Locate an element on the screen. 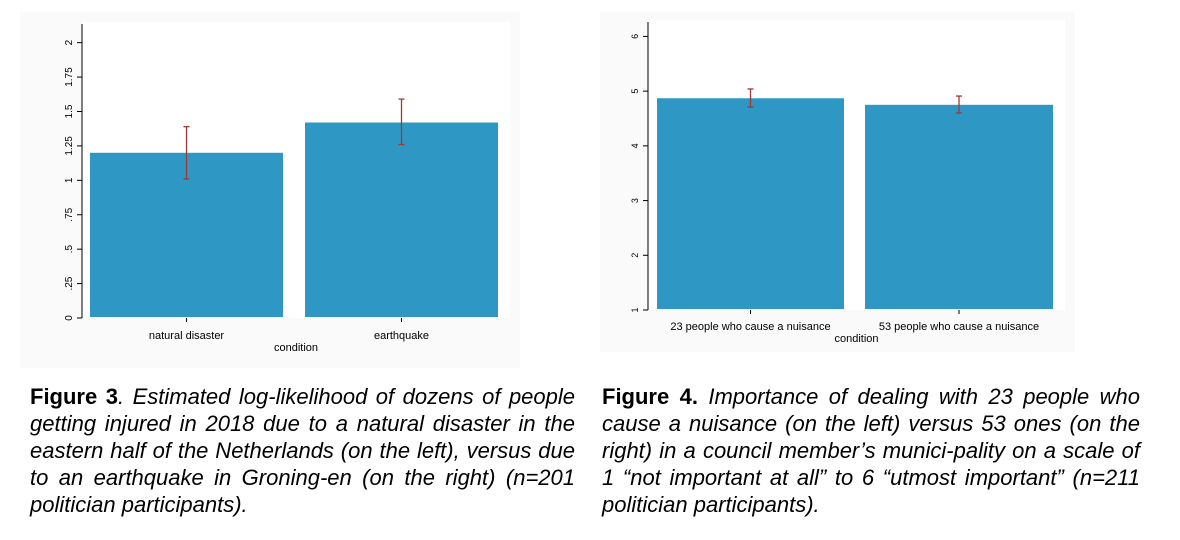 Image resolution: width=1180 pixels, height=540 pixels. x-category-label: 23 people who cause a nuisance is located at coordinates (750, 327).